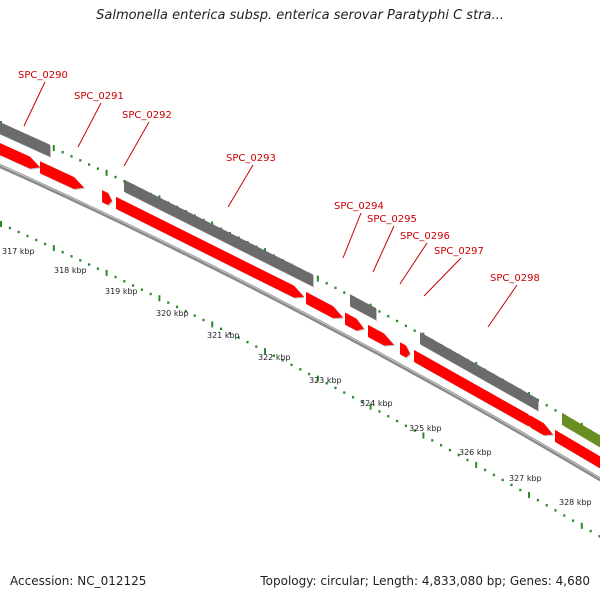  Describe the element at coordinates (575, 502) in the screenshot. I see `kbp-tick-label: 328 kbp` at that location.